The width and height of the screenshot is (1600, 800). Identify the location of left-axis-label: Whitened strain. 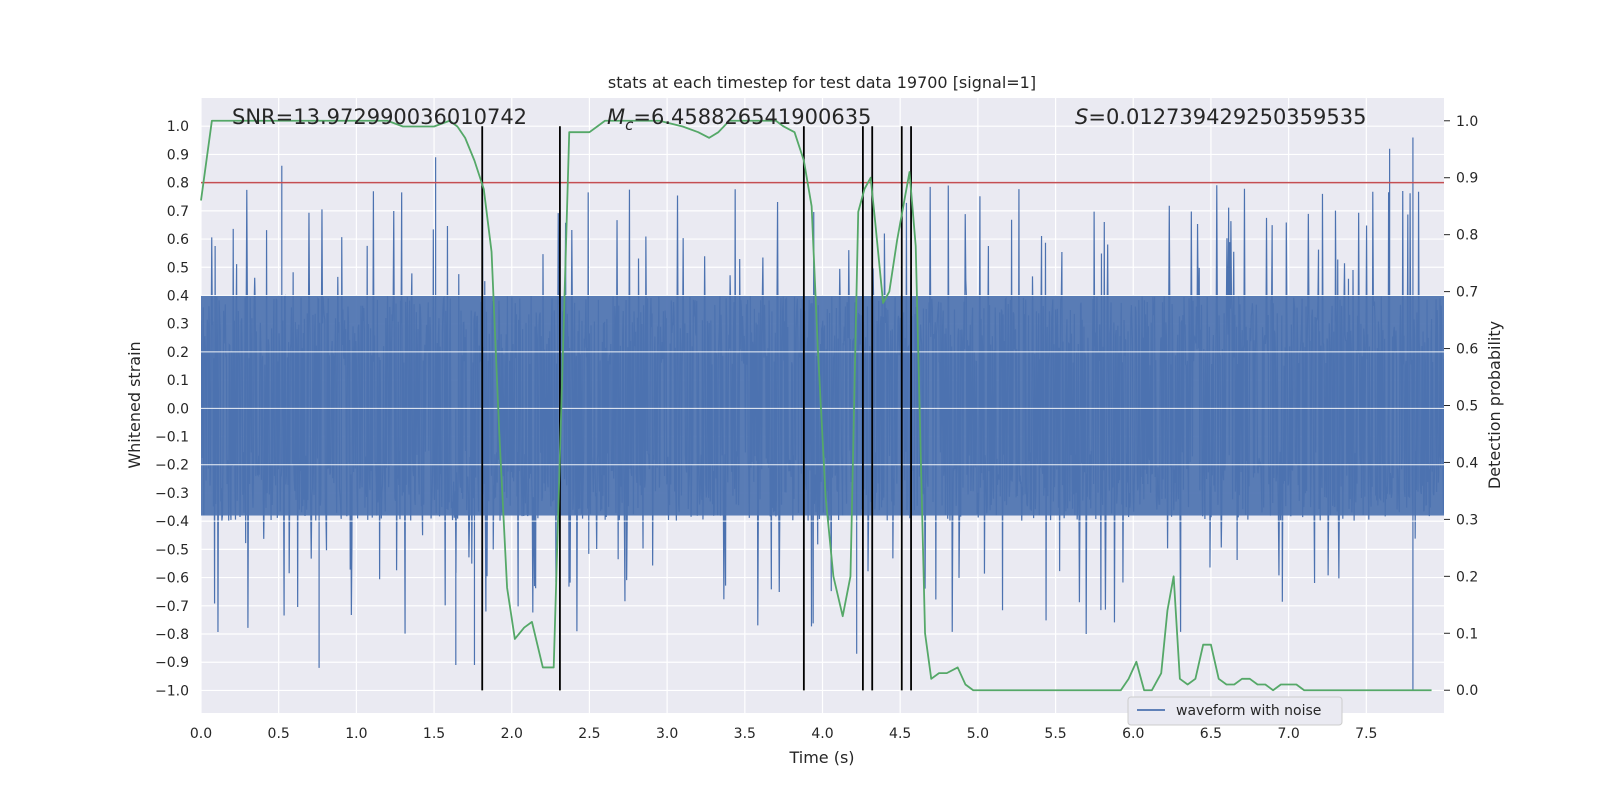
(134, 404).